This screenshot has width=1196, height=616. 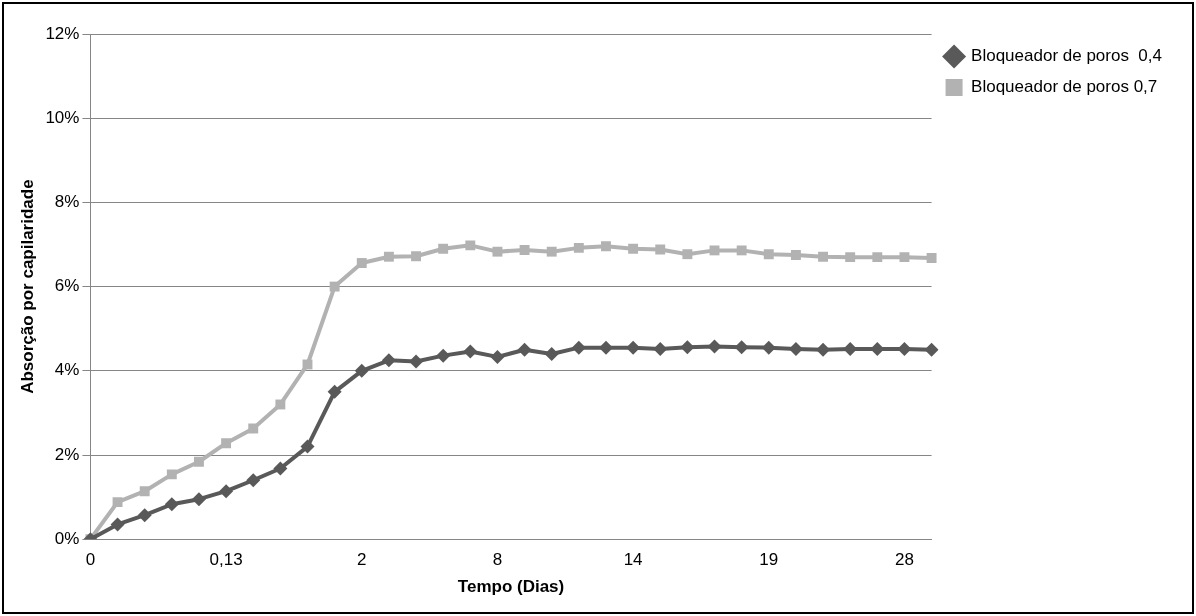 I want to click on legend-label: Bloqueador de poros 0,7, so click(x=1064, y=87).